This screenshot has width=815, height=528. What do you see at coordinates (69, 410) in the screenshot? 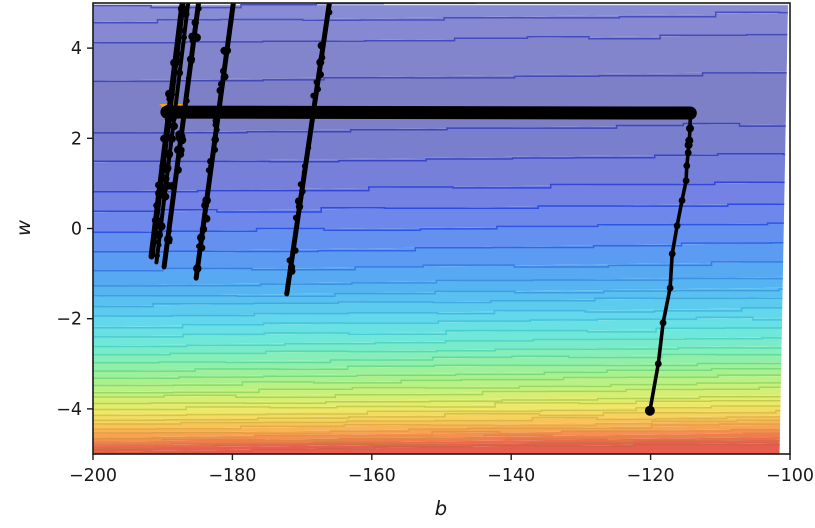
I see `y-tick-label: −4` at bounding box center [69, 410].